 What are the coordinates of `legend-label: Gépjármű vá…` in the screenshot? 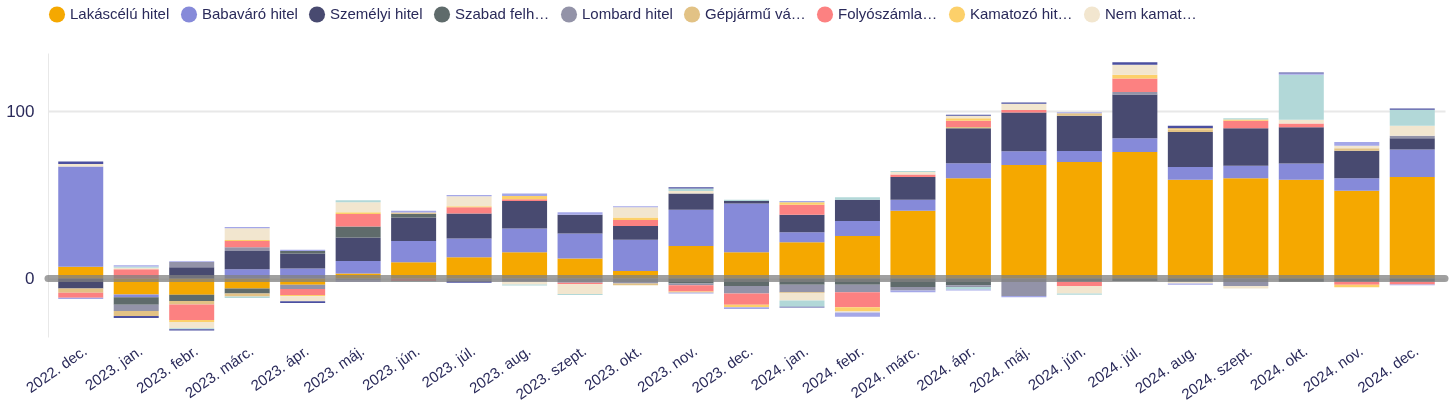 It's located at (755, 14).